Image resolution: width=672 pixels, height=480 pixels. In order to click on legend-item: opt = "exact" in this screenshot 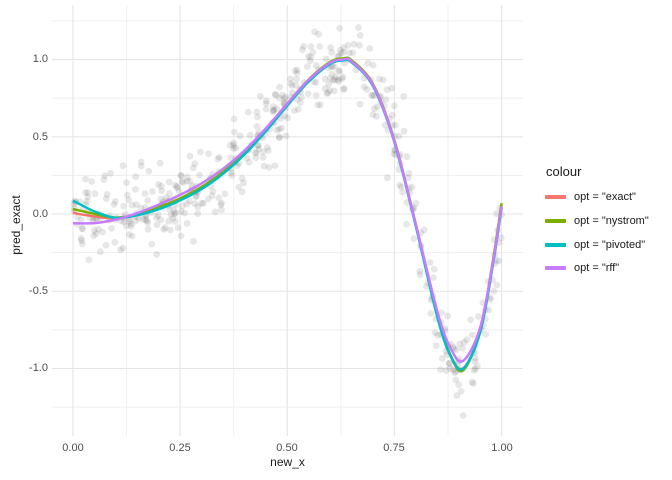, I will do `click(590, 197)`.